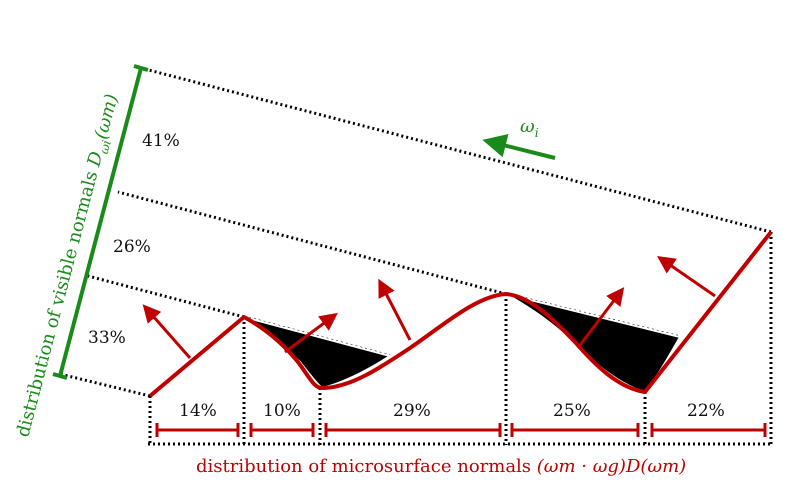  What do you see at coordinates (107, 338) in the screenshot?
I see `visible-percentage: 33%` at bounding box center [107, 338].